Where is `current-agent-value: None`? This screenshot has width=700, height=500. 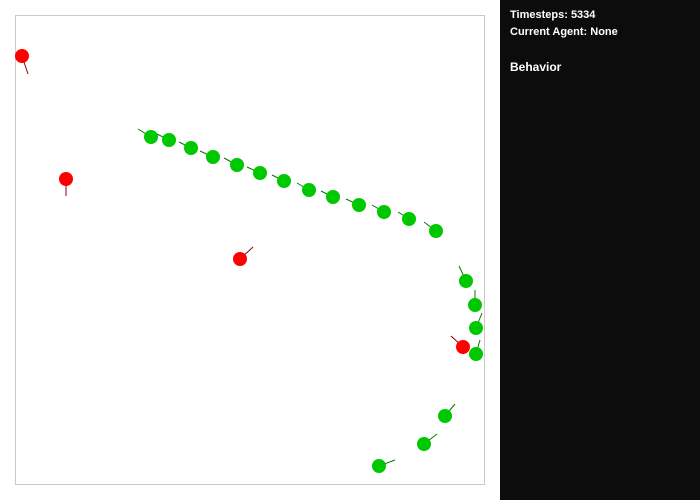 current-agent-value: None is located at coordinates (604, 32).